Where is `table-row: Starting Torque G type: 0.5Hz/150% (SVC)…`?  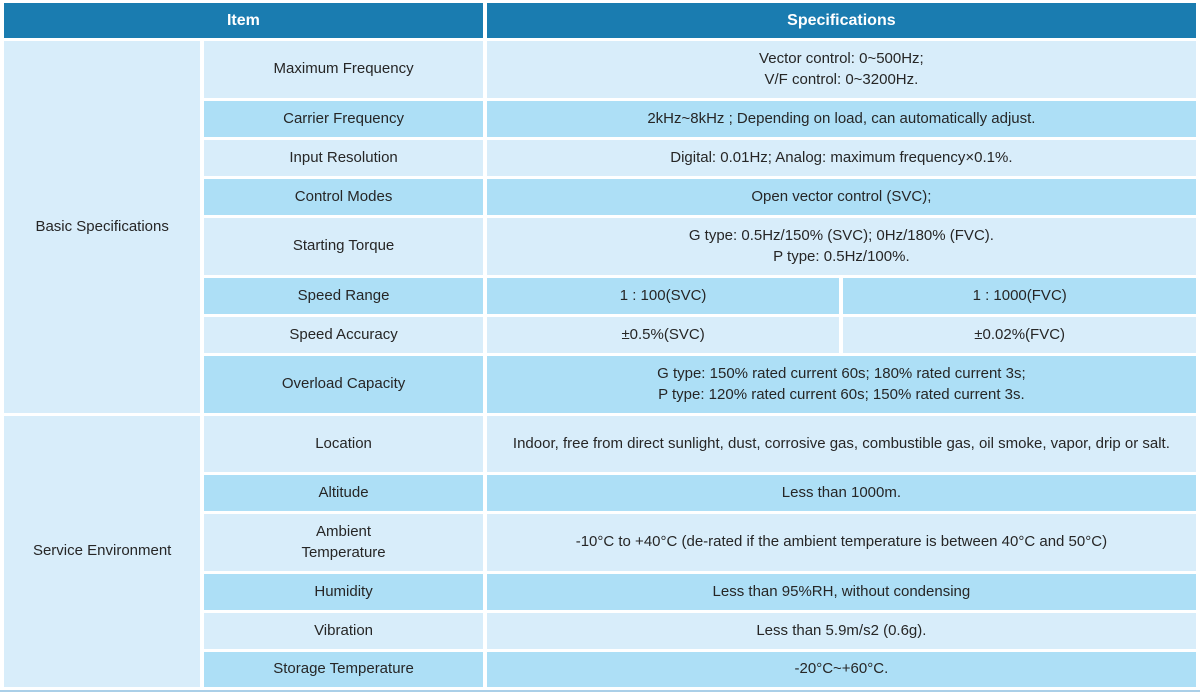 table-row: Starting Torque G type: 0.5Hz/150% (SVC)… is located at coordinates (600, 246).